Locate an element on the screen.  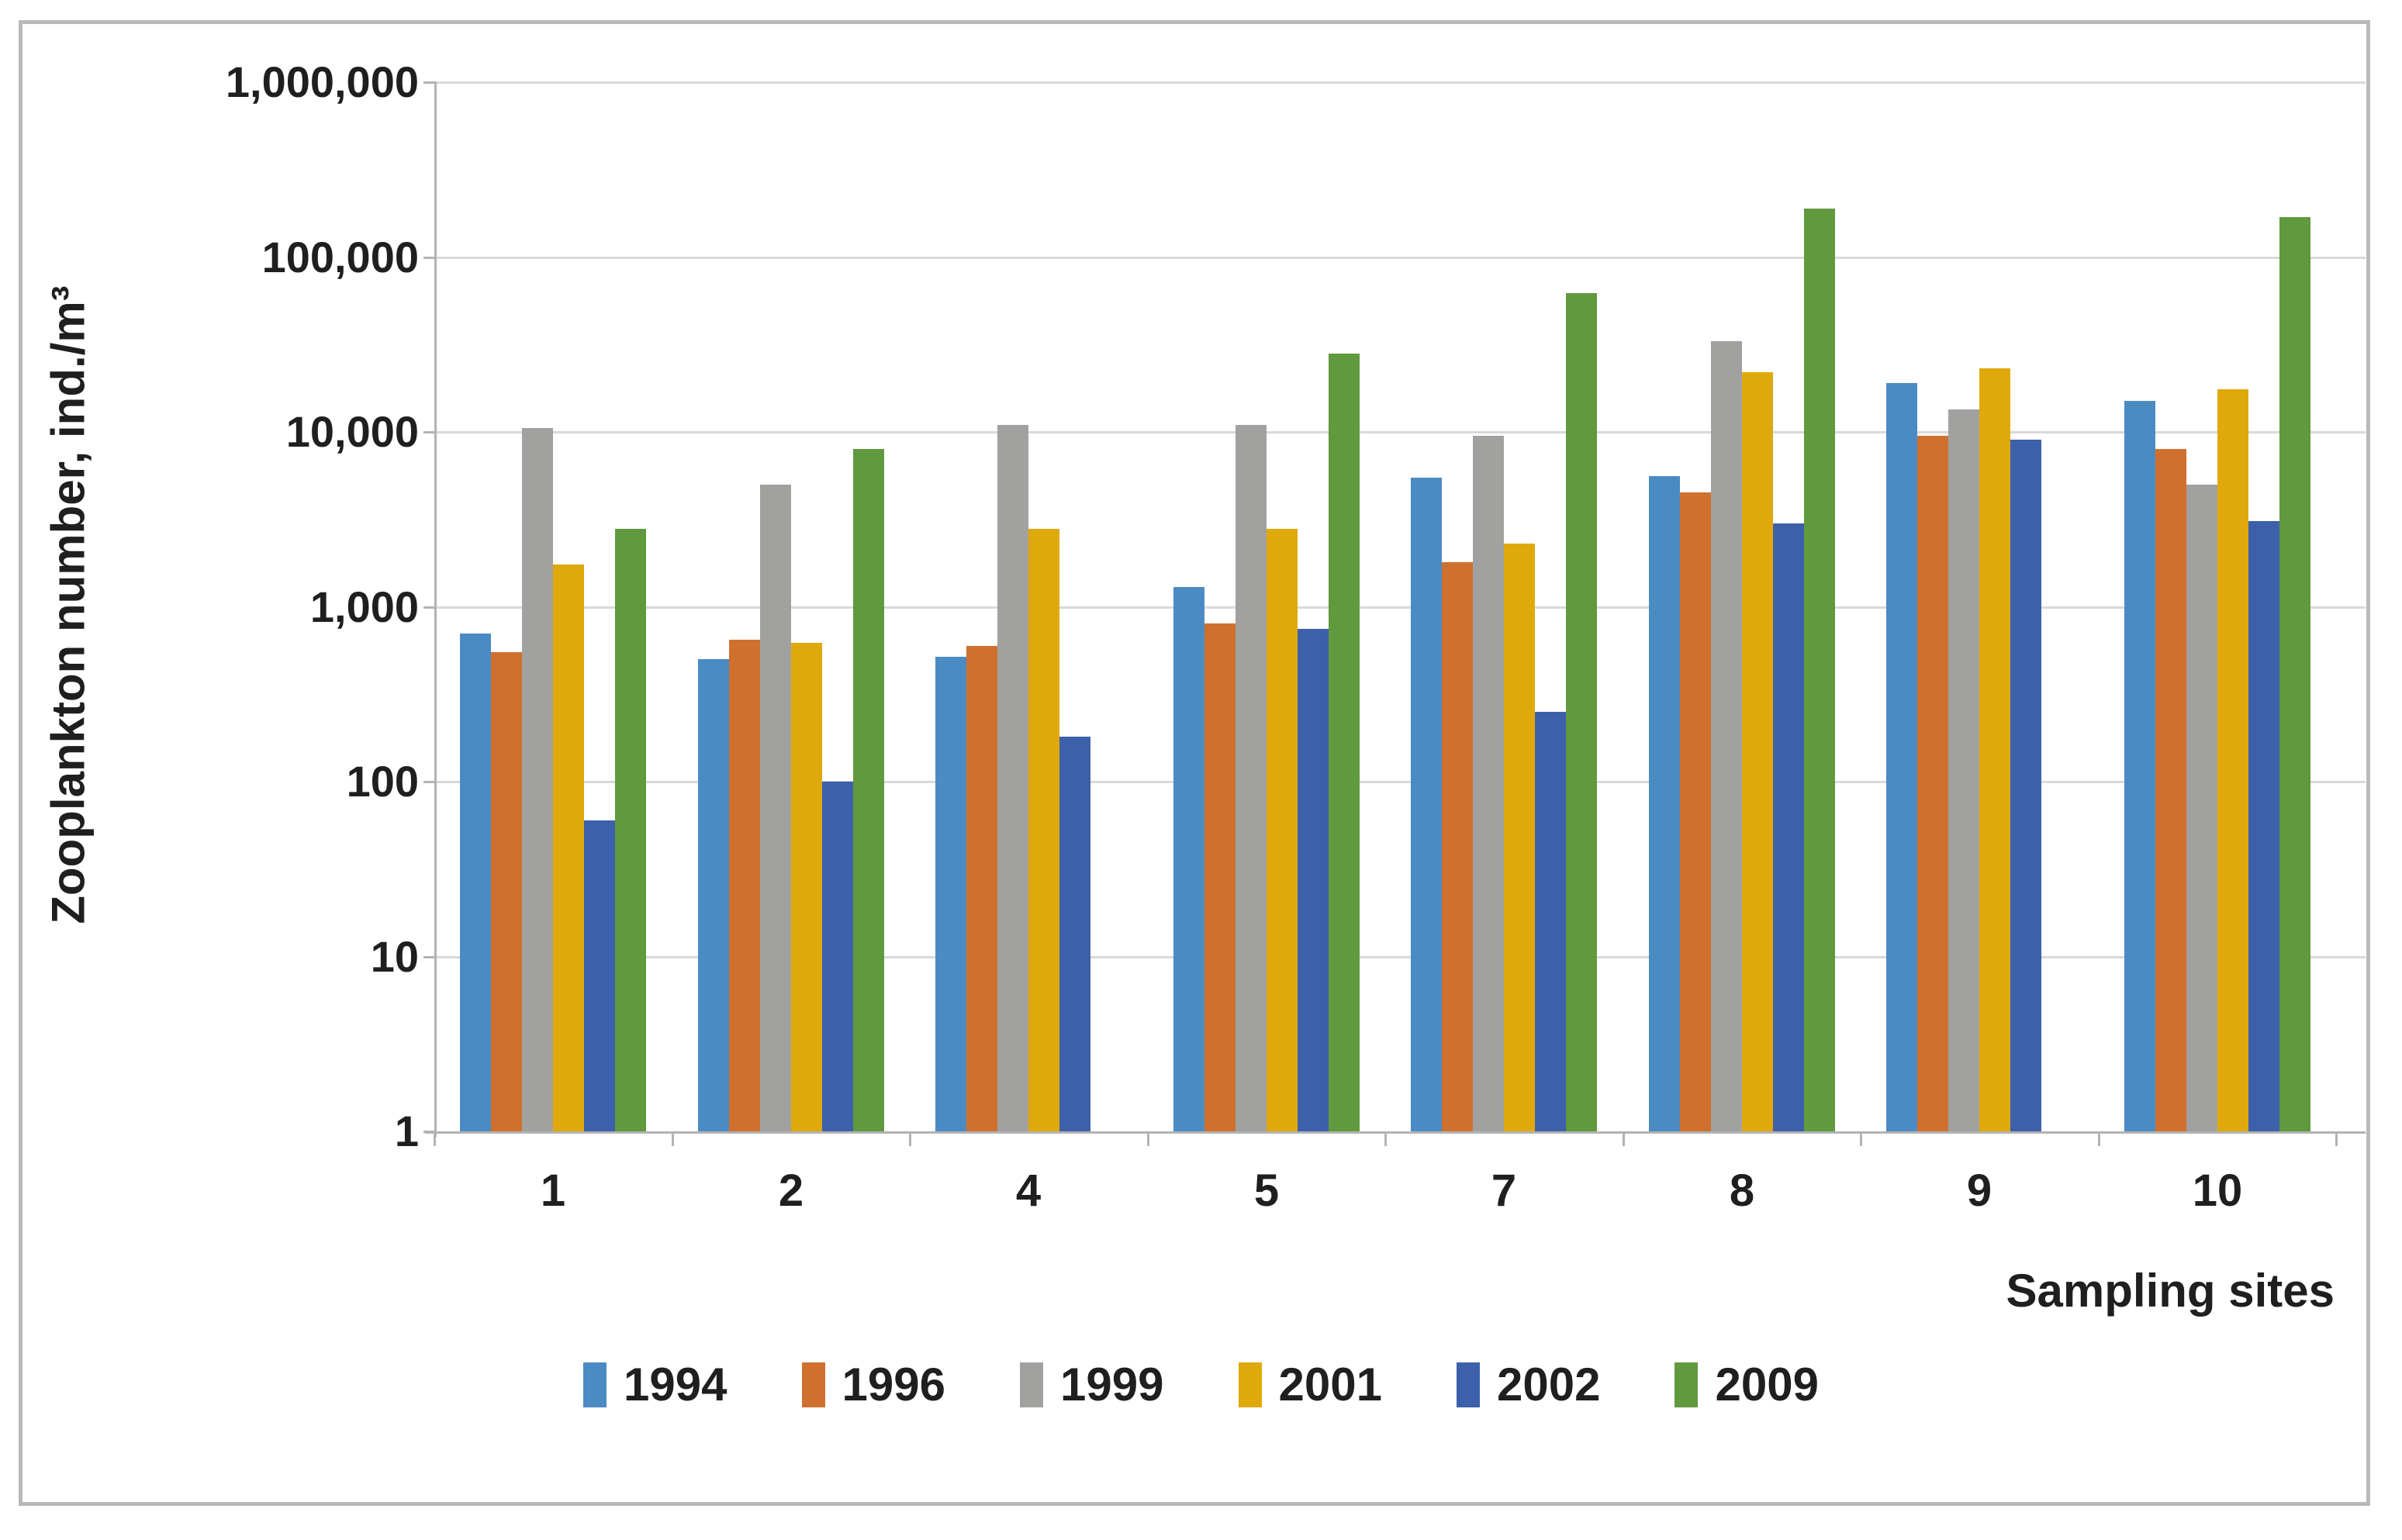
legend-label-1996: 1996 is located at coordinates (894, 1385).